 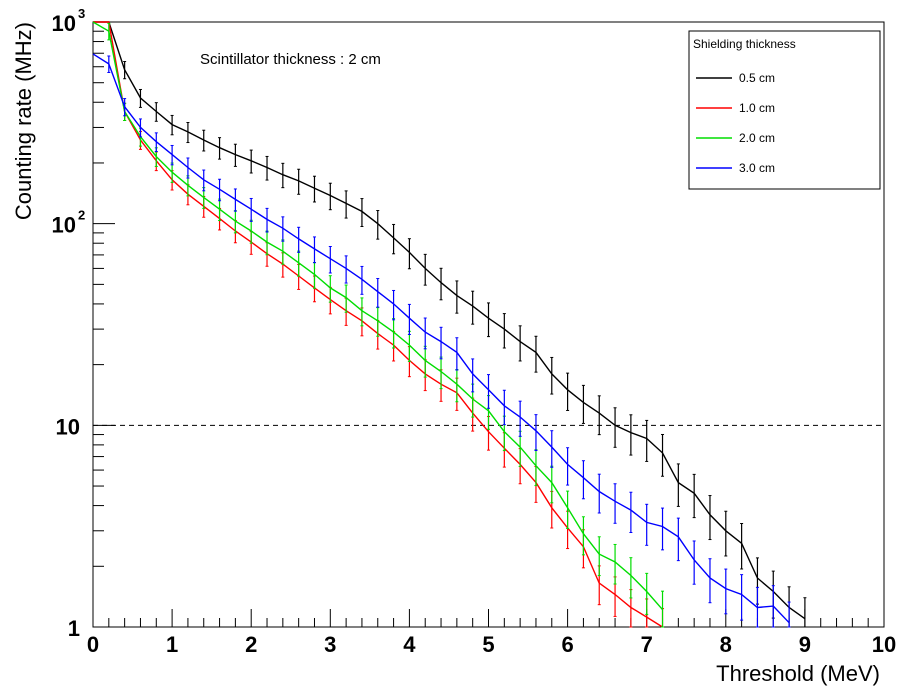 I want to click on y-tick-label: 10 2, so click(x=69, y=223).